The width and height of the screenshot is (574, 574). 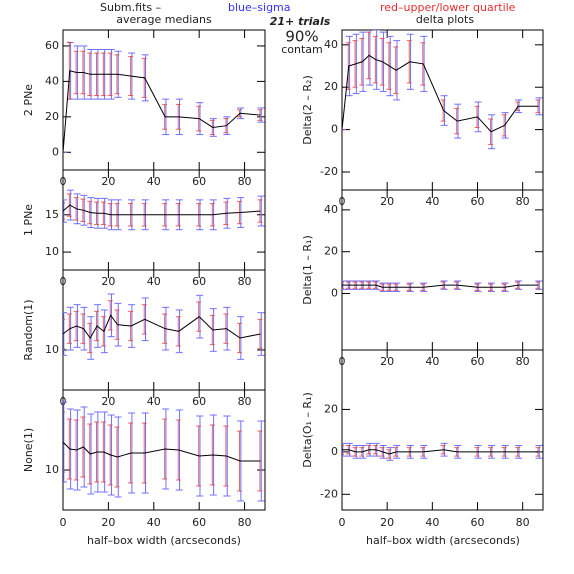 I want to click on y-axis-title: Random(1), so click(x=28, y=329).